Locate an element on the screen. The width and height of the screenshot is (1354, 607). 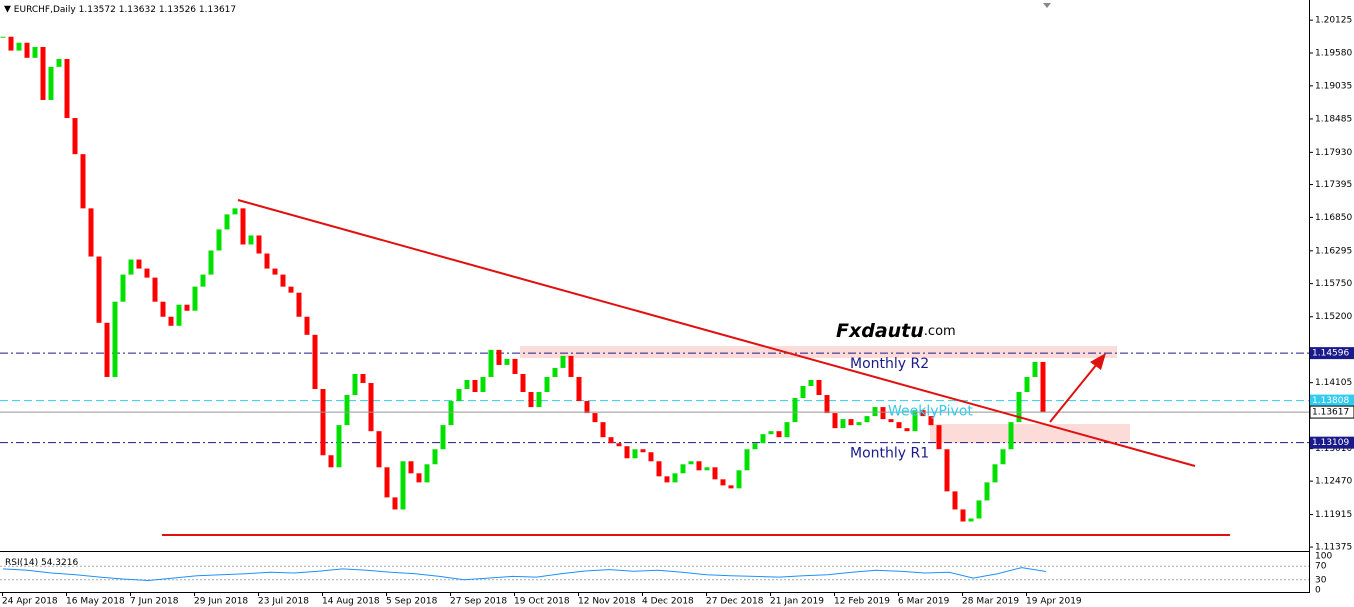
x-tick-label: 7 Jun 2018 is located at coordinates (154, 602).